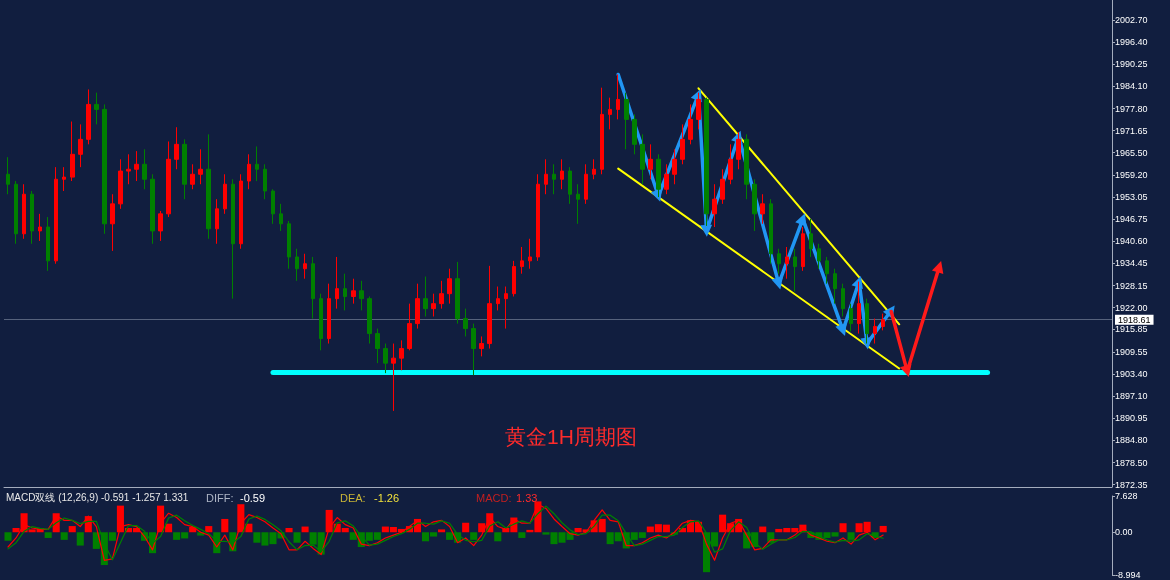 Image resolution: width=1170 pixels, height=580 pixels. Describe the element at coordinates (253, 497) in the screenshot. I see `annotation: -0.59` at that location.